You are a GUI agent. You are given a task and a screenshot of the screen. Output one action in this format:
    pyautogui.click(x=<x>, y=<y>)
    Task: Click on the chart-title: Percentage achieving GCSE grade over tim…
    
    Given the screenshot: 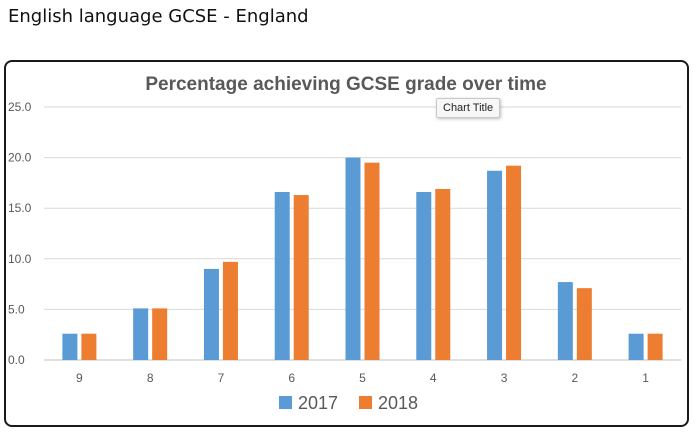 What is the action you would take?
    pyautogui.click(x=345, y=84)
    